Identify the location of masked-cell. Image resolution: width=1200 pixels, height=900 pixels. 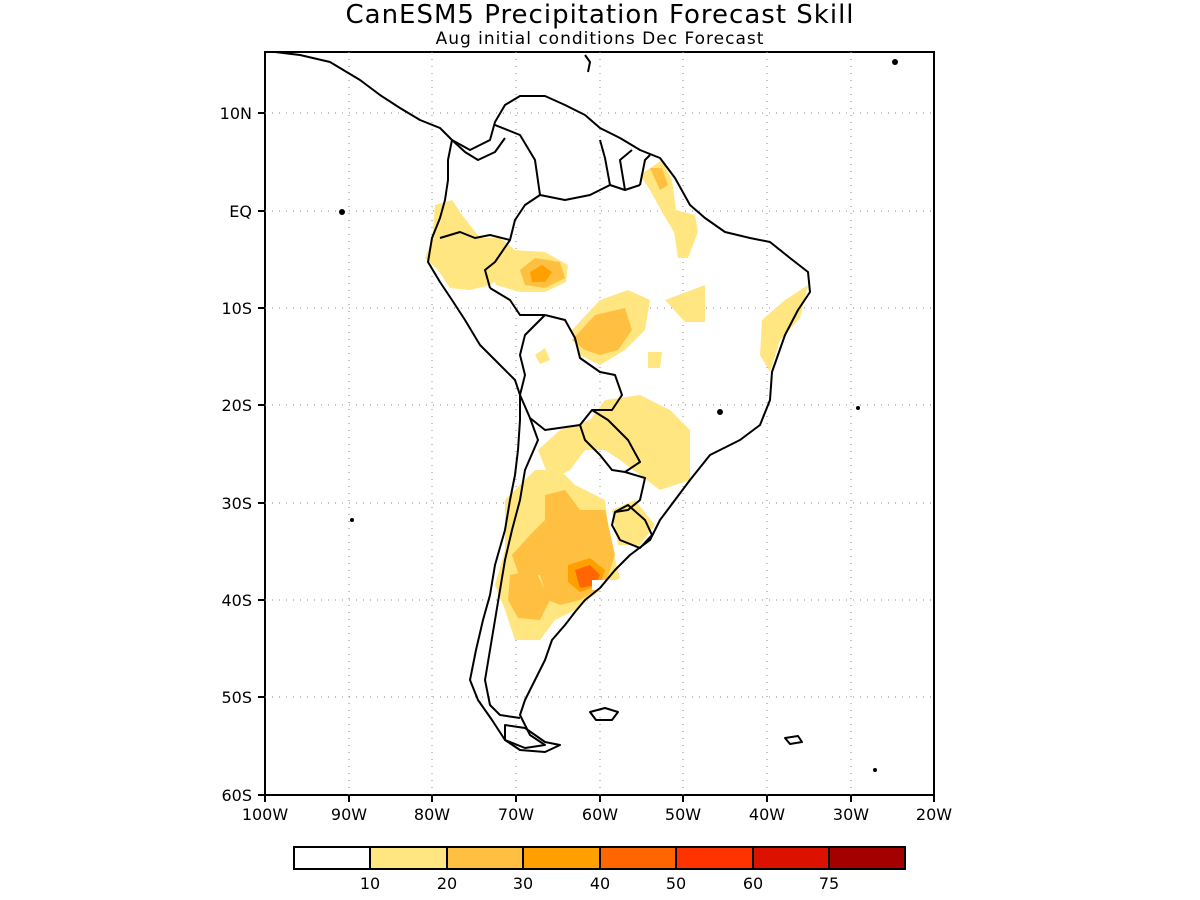
(604, 585).